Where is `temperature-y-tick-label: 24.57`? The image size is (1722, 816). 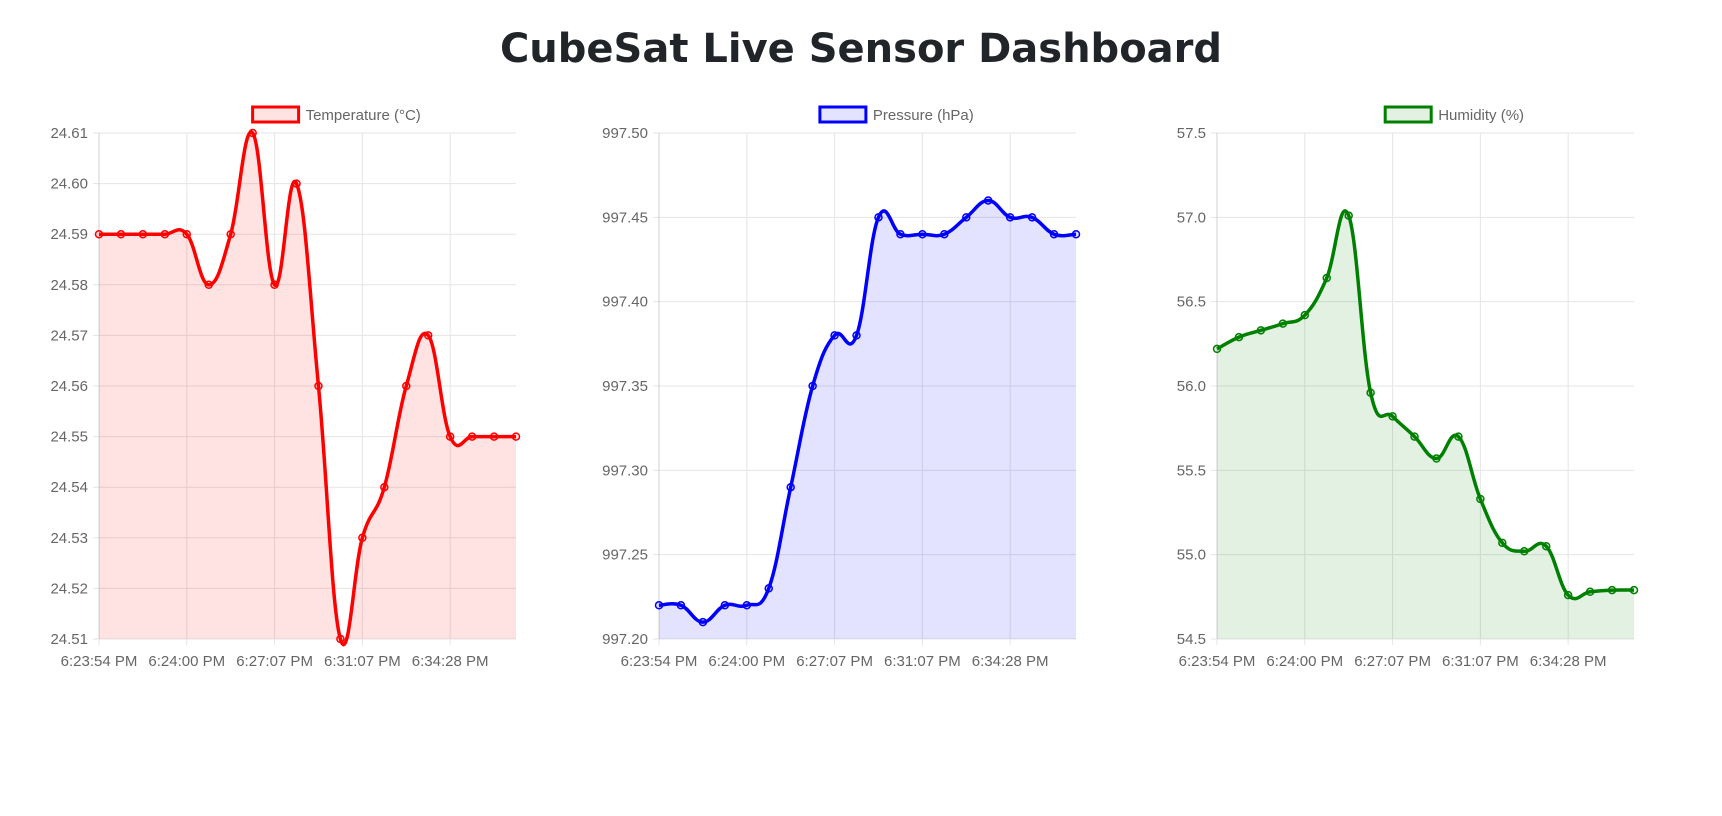 temperature-y-tick-label: 24.57 is located at coordinates (69, 335).